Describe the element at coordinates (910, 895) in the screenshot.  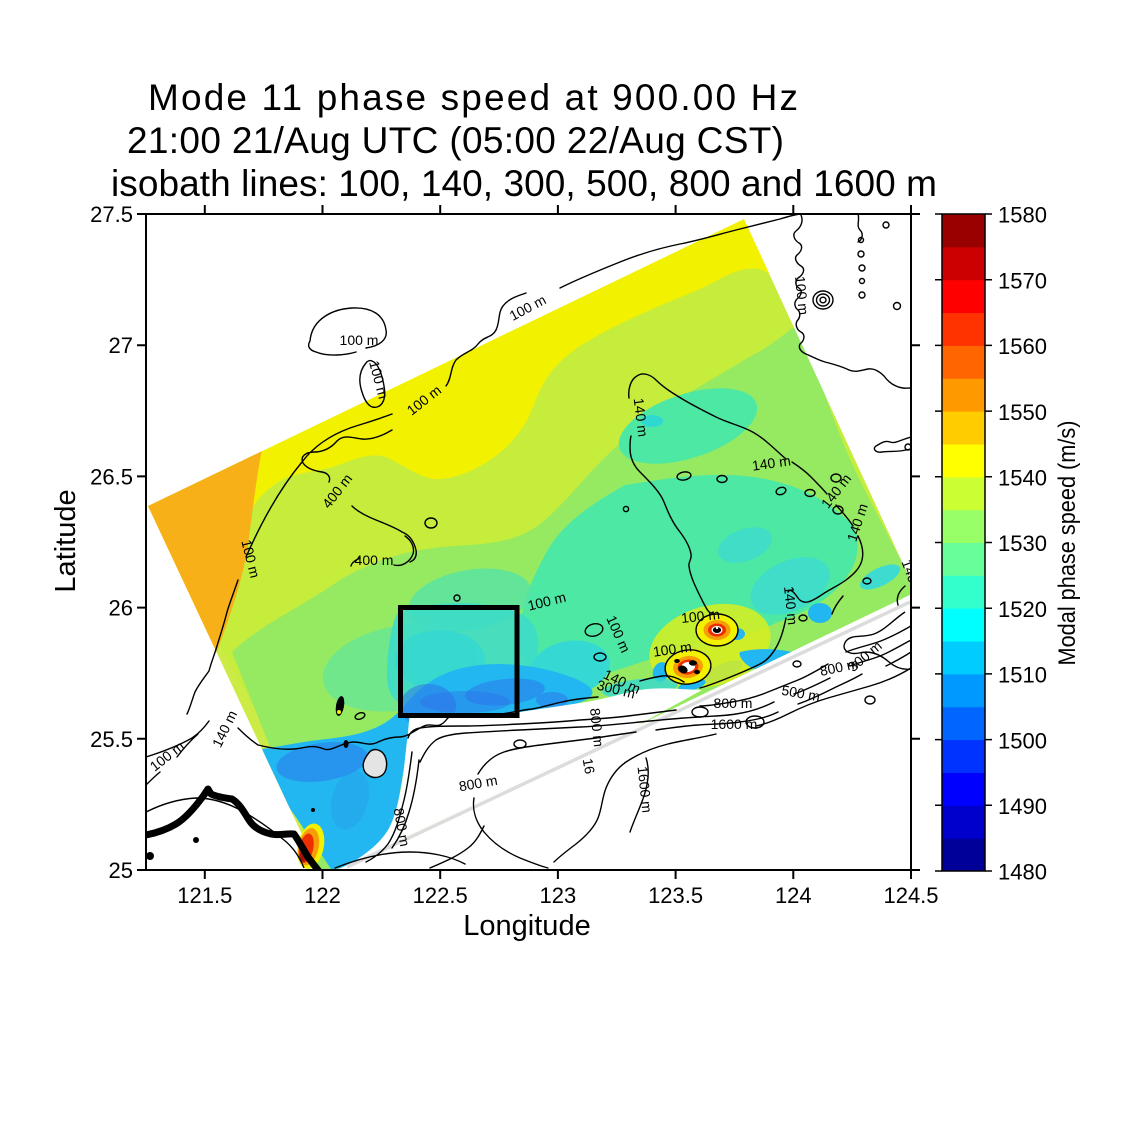
I see `svg-text: 124.5` at that location.